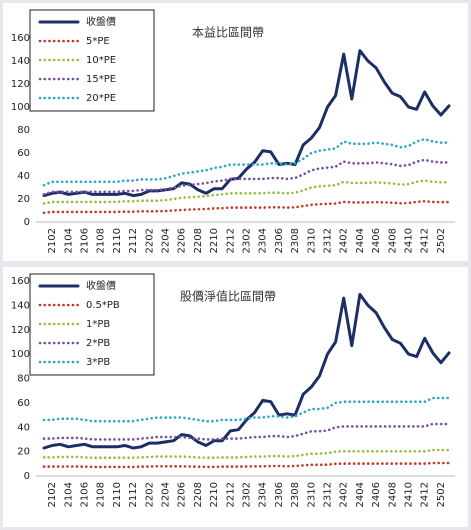 This screenshot has height=530, width=471. Describe the element at coordinates (228, 33) in the screenshot. I see `chart-title: 本益比區間帶` at that location.